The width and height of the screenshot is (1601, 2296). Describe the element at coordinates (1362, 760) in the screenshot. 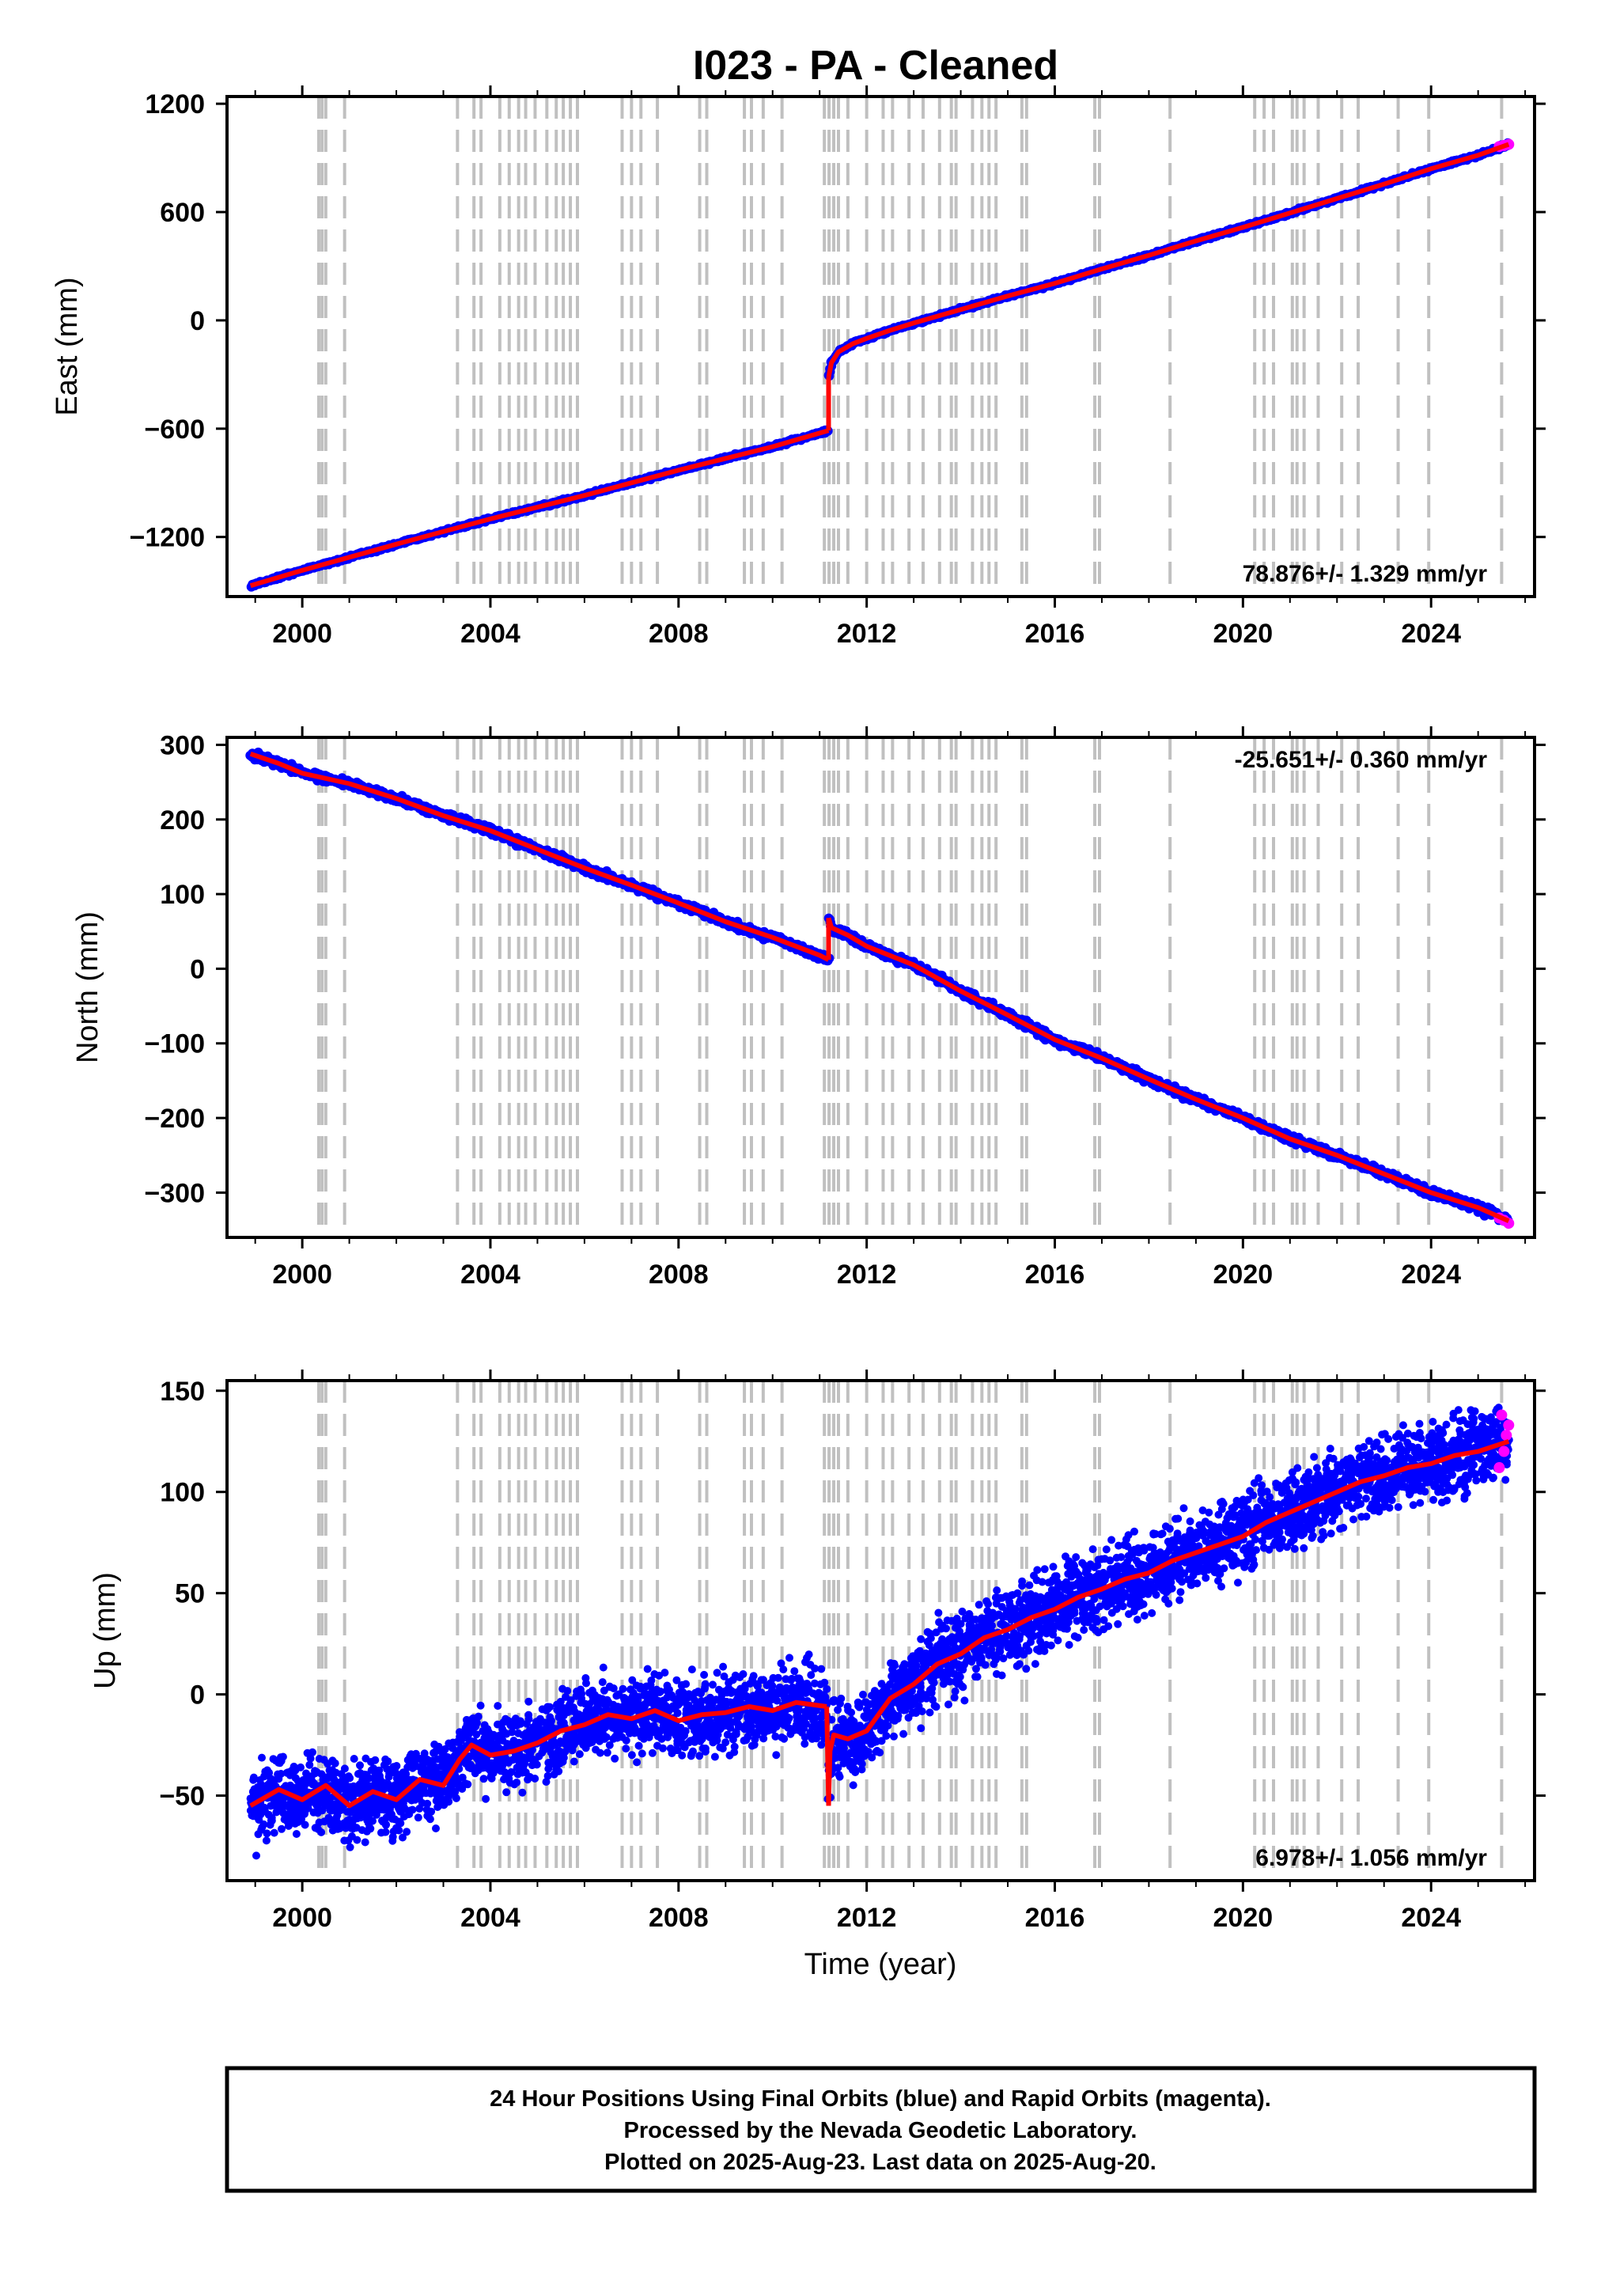

I see `rate-label-north: -25.651+/- 0.360 mm/yr` at that location.